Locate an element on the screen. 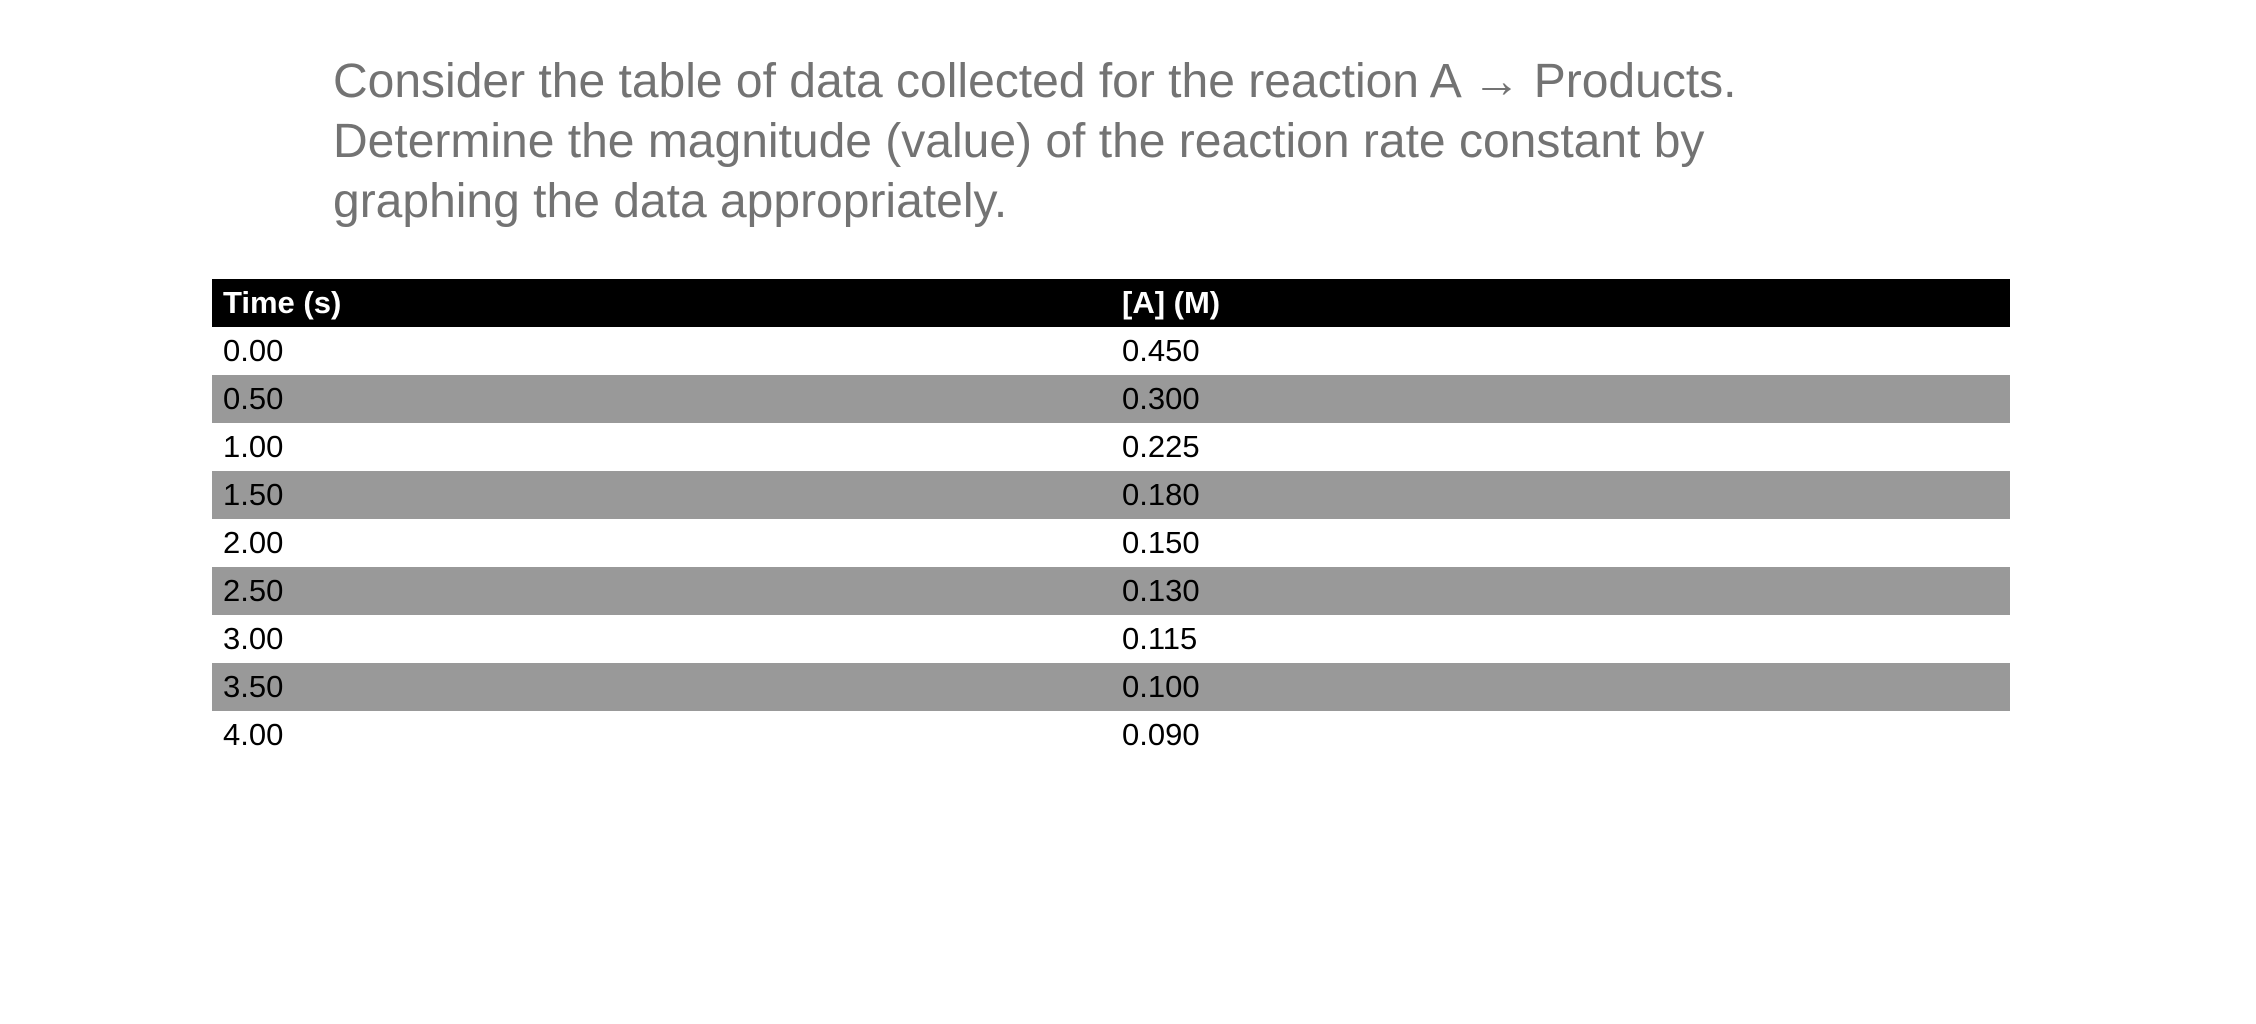  table-row: 0.00 0.450 is located at coordinates (1111, 351).